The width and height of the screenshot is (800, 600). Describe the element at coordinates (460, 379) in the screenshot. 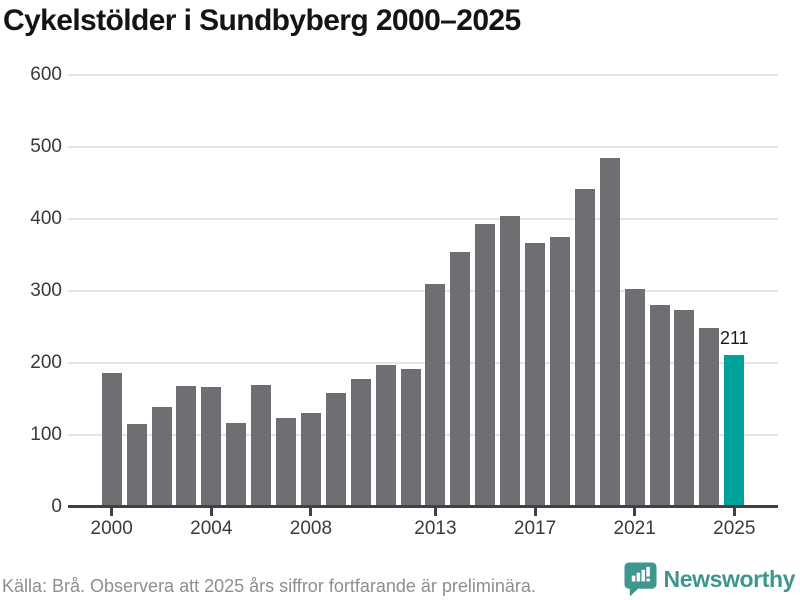

I see `bar-2014` at that location.